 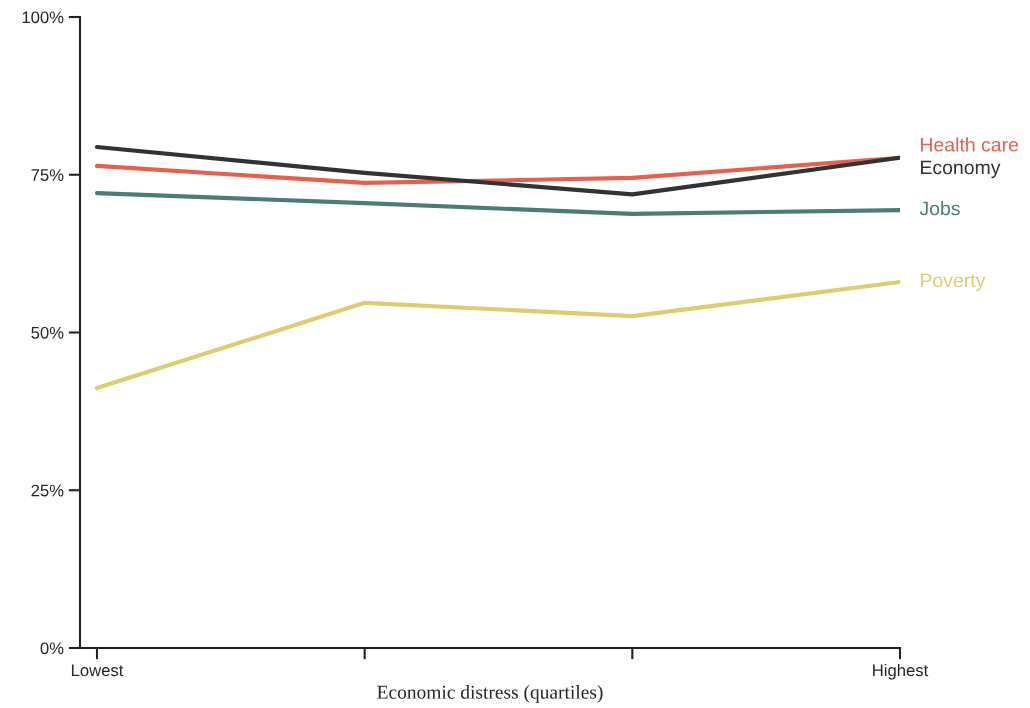 What do you see at coordinates (901, 671) in the screenshot?
I see `x-tick-label: Highest` at bounding box center [901, 671].